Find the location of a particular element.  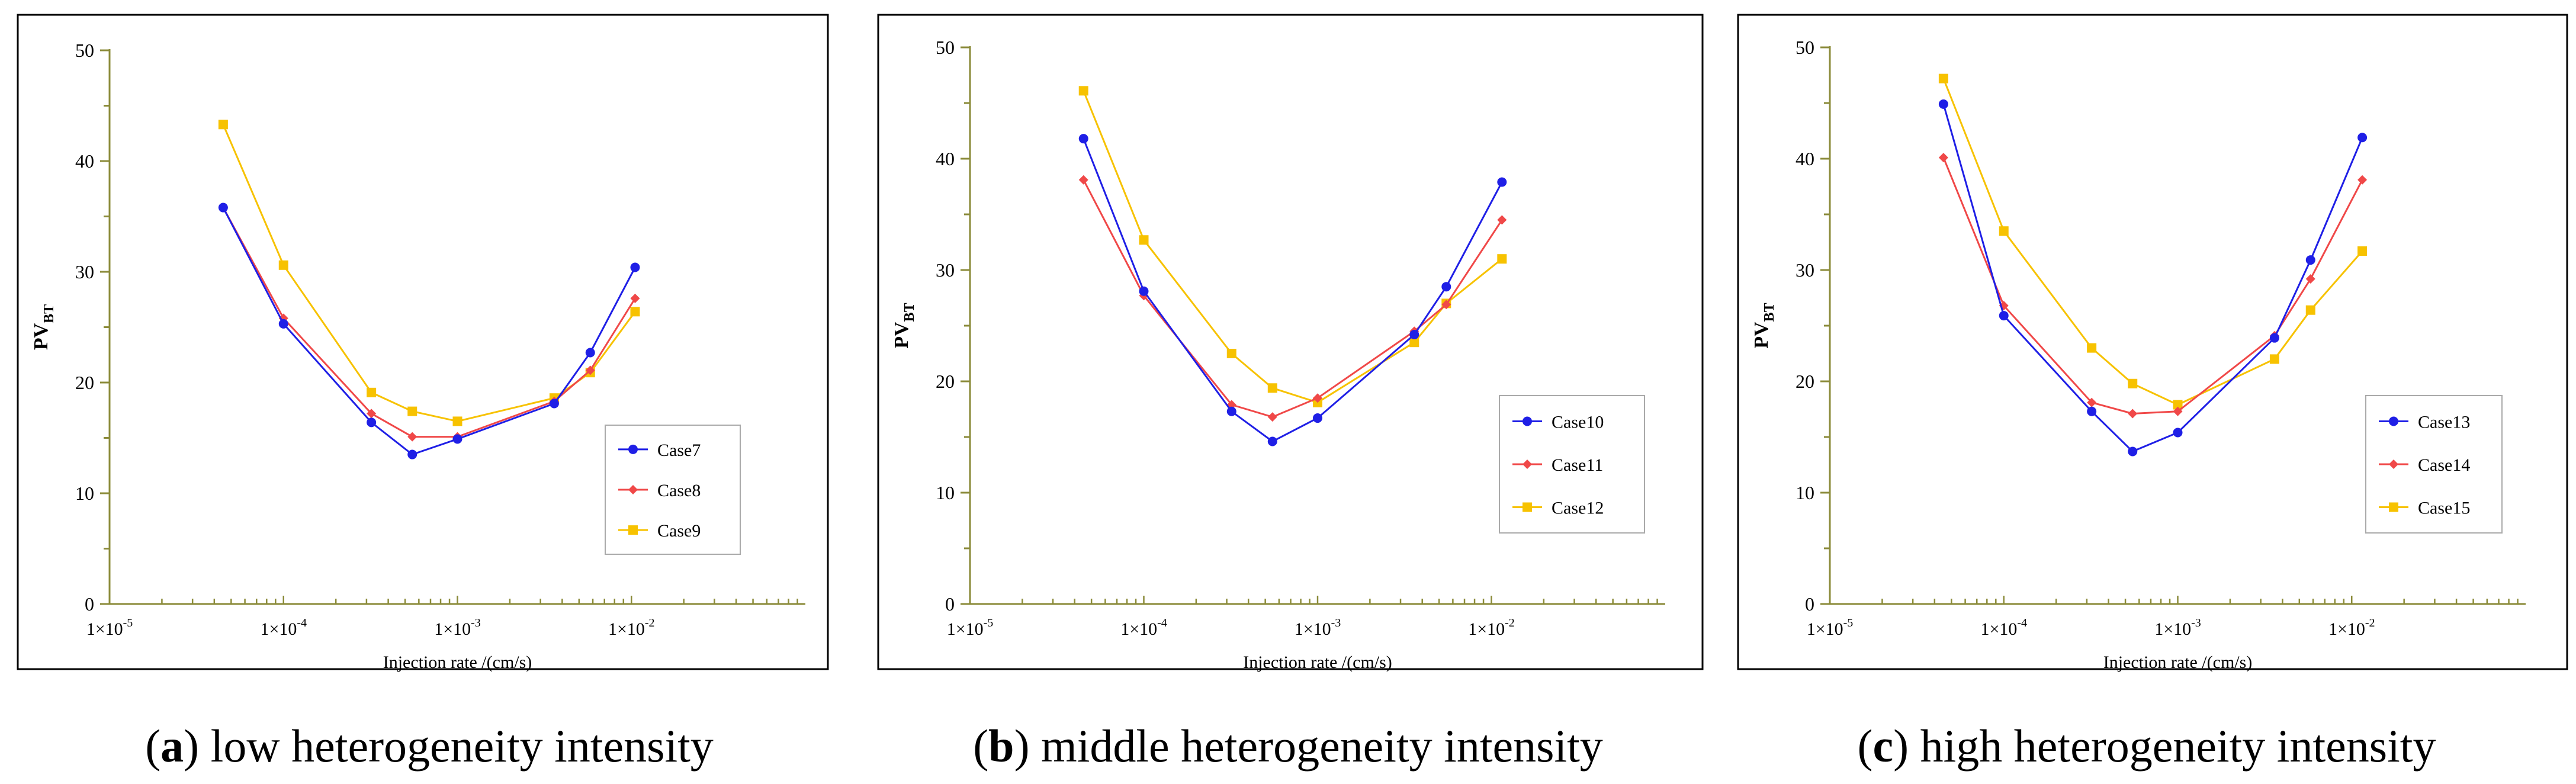

series-case9 is located at coordinates (429, 273).